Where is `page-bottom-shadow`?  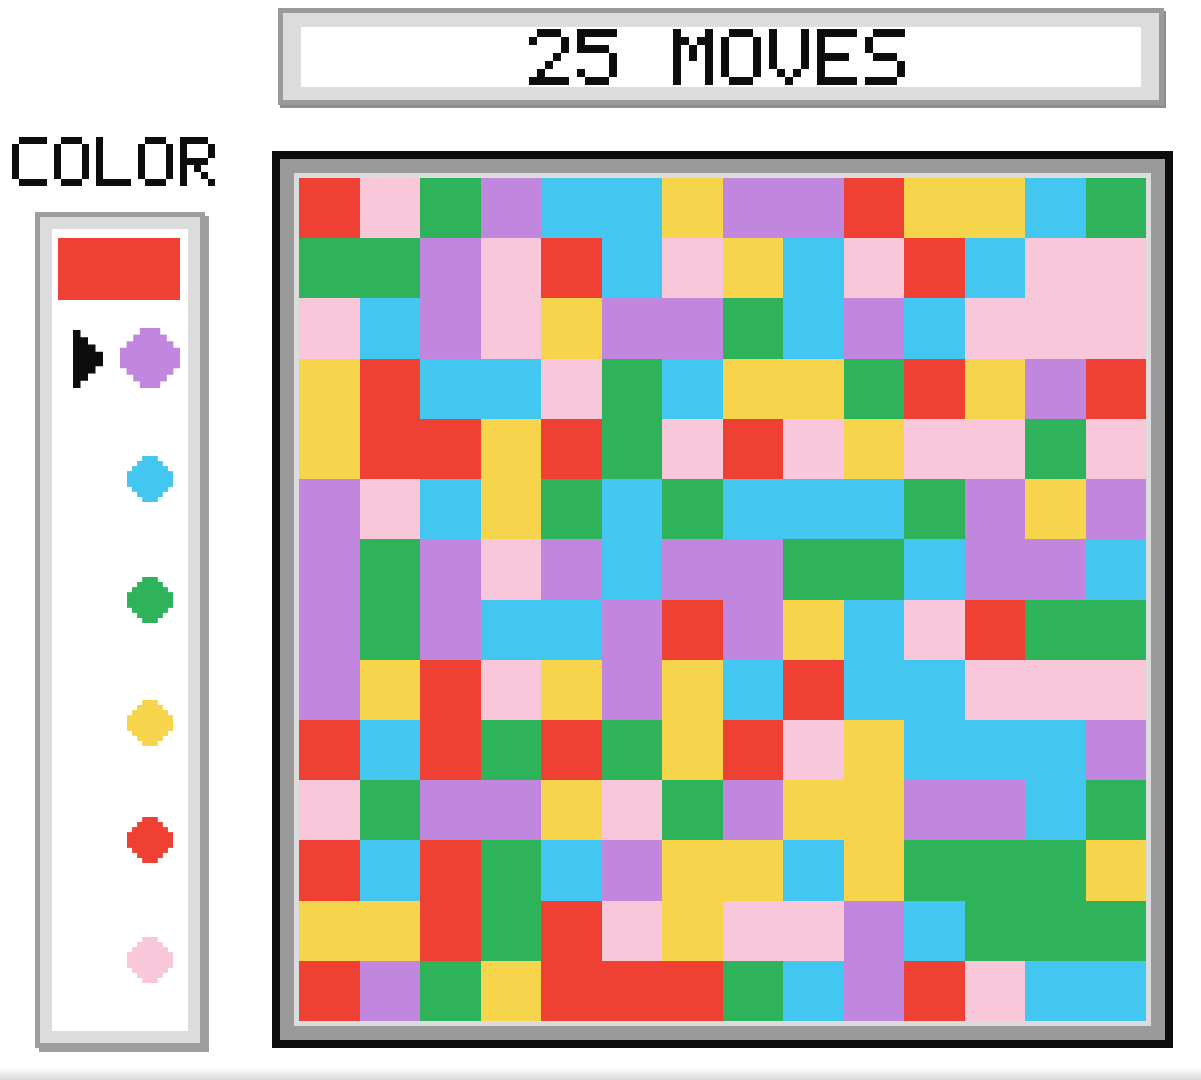 page-bottom-shadow is located at coordinates (600, 1074).